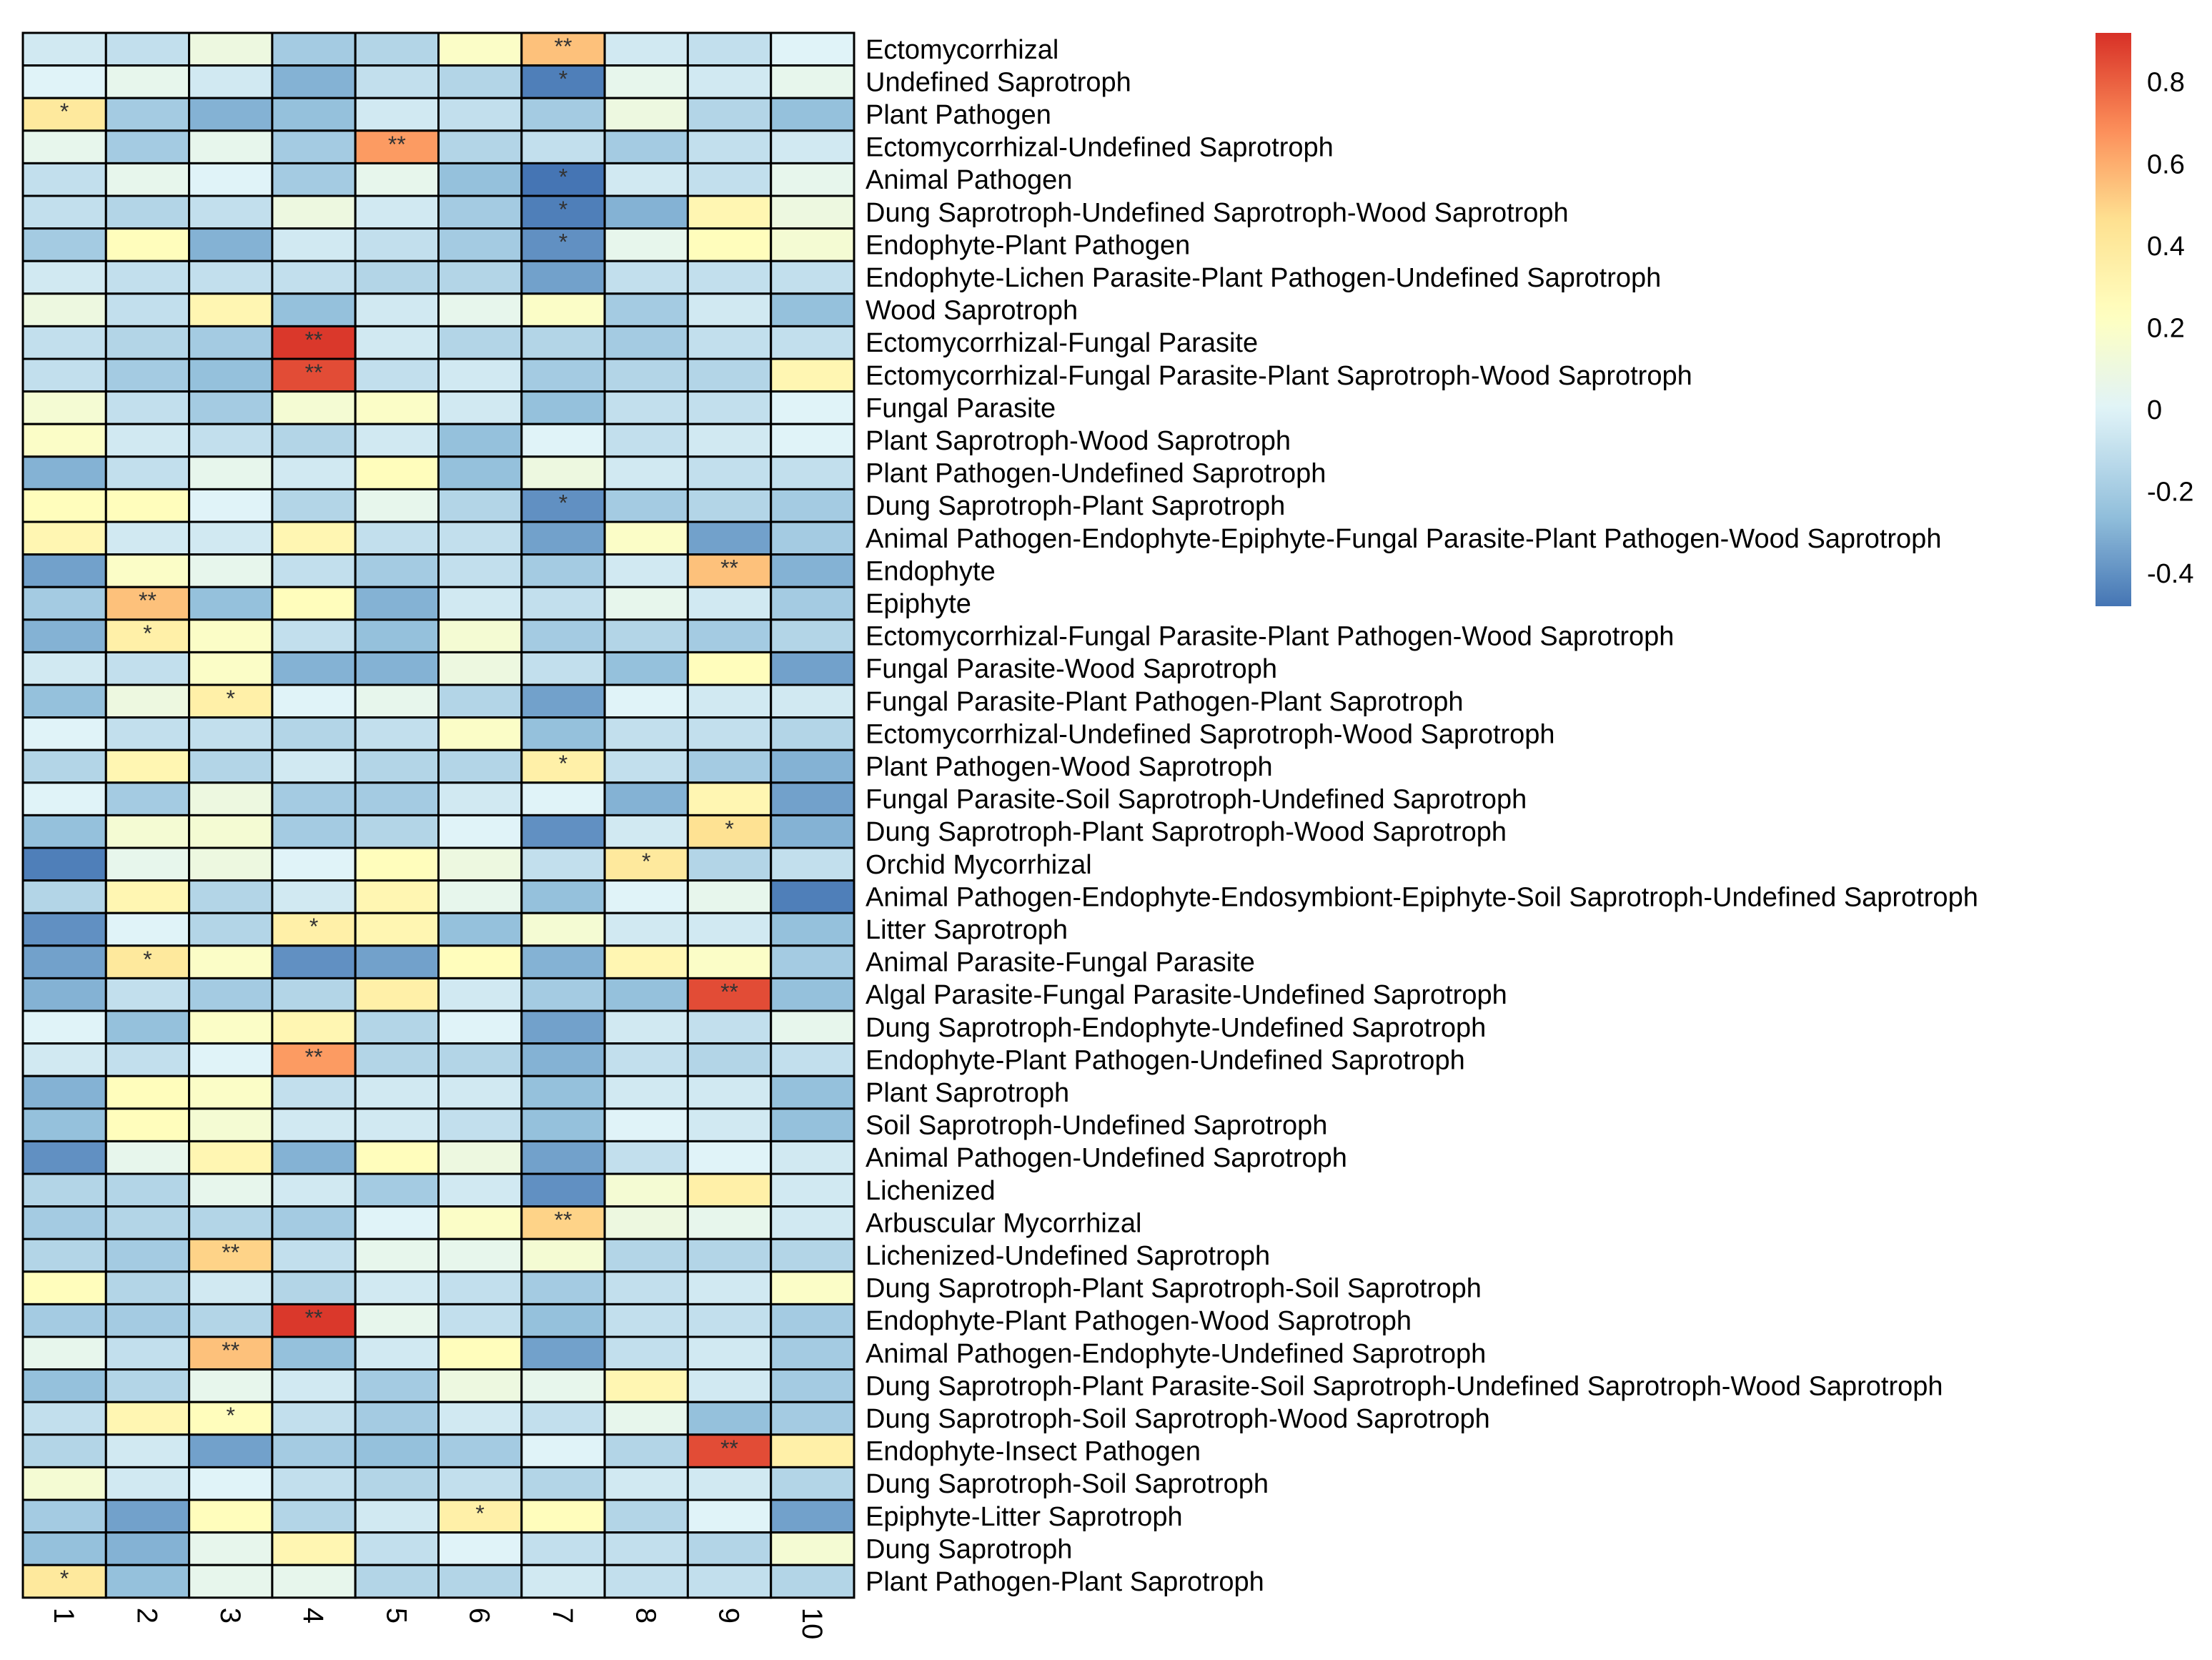  Describe the element at coordinates (479, 1616) in the screenshot. I see `column-label: 6` at that location.